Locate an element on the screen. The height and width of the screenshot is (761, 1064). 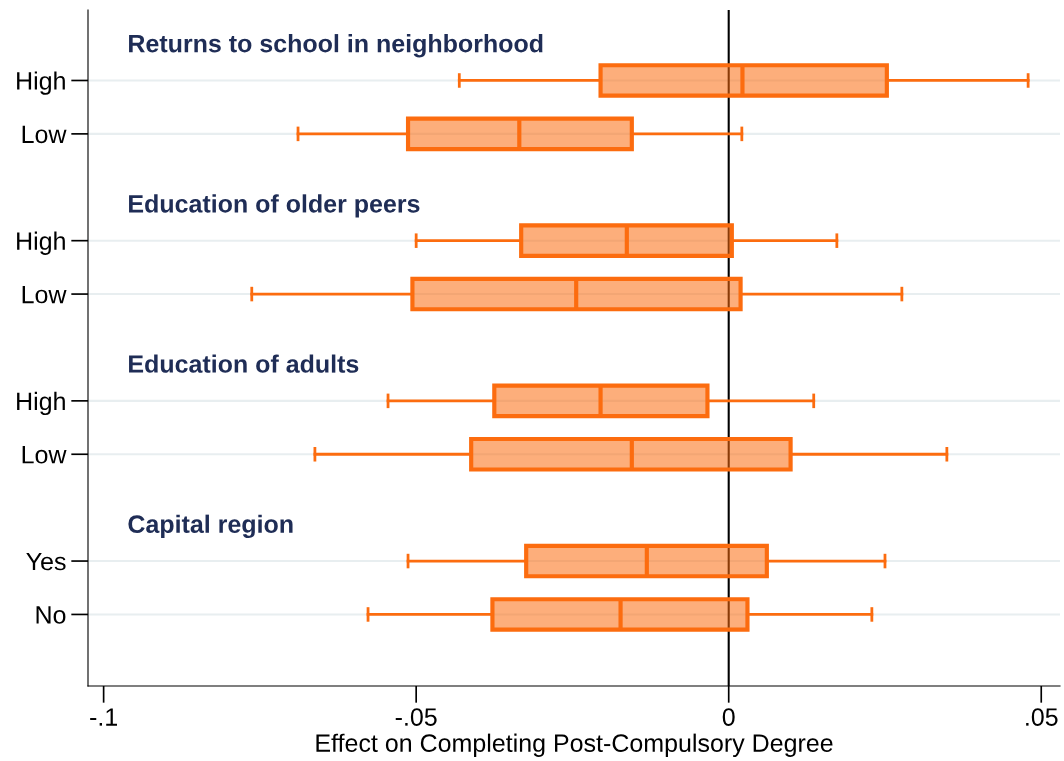
annotation: Capital region is located at coordinates (210, 526).